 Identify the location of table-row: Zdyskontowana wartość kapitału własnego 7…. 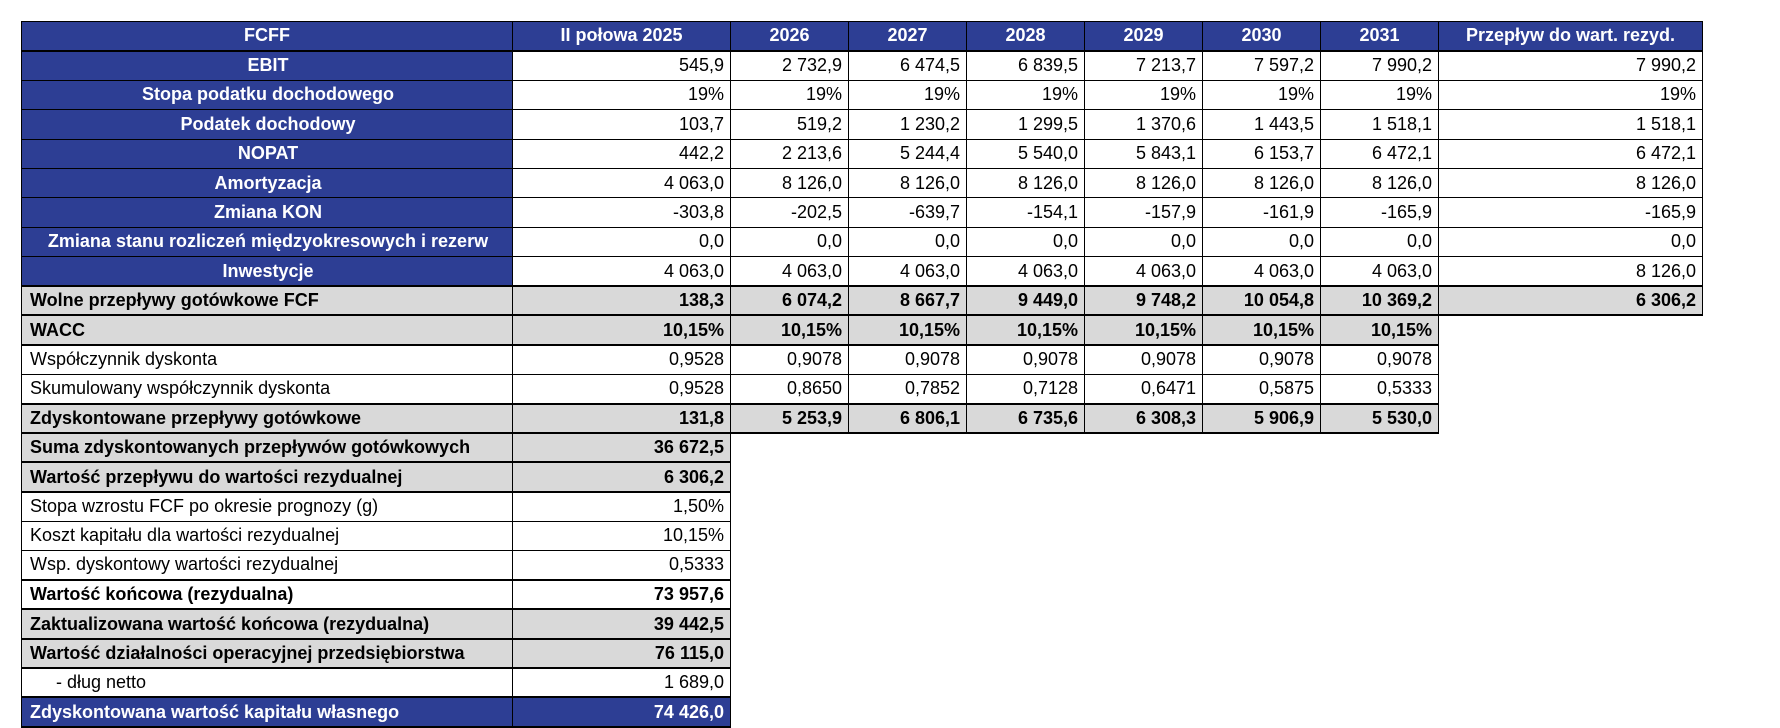
(862, 712).